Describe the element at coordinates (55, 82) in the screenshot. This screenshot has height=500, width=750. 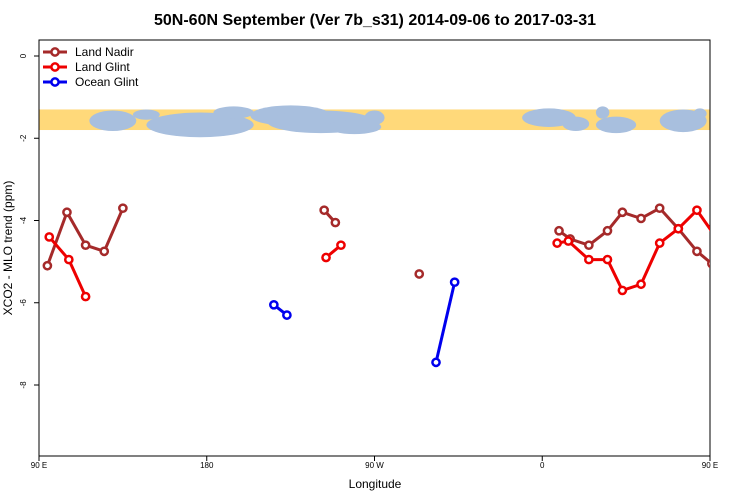
I see `legend-marker-ocean-glint` at that location.